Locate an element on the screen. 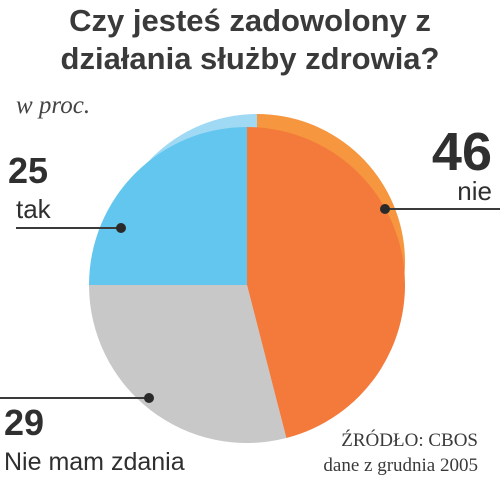 This screenshot has height=479, width=500. leader-dot-nie-mam-zdania is located at coordinates (149, 398).